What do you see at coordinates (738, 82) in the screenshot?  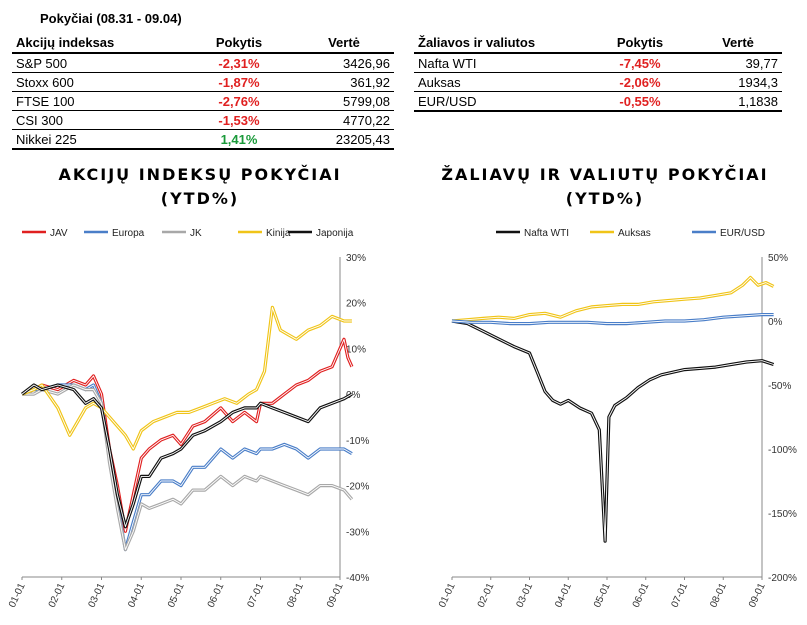 I see `commodity-value: 1934,3` at bounding box center [738, 82].